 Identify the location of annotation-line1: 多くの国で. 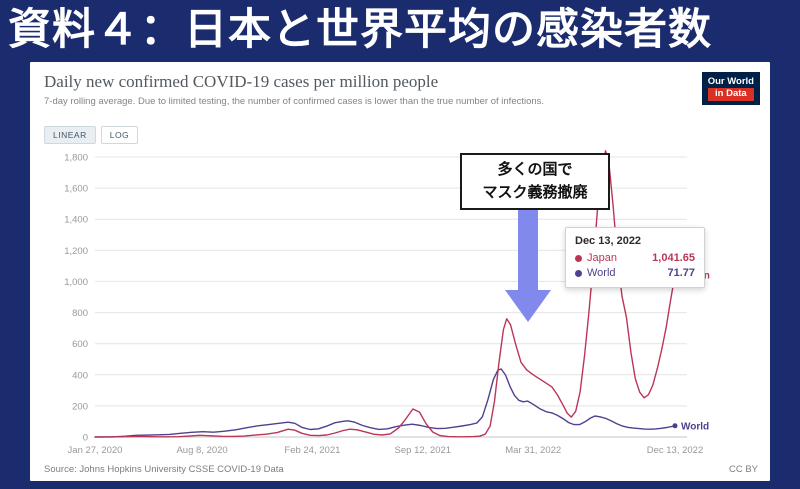
(535, 169).